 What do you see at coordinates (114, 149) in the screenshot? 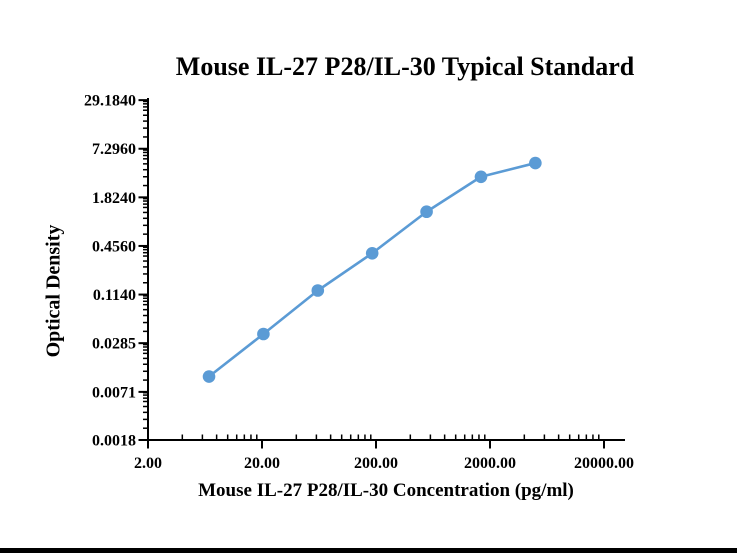
I see `y-tick-label: 7.2960` at bounding box center [114, 149].